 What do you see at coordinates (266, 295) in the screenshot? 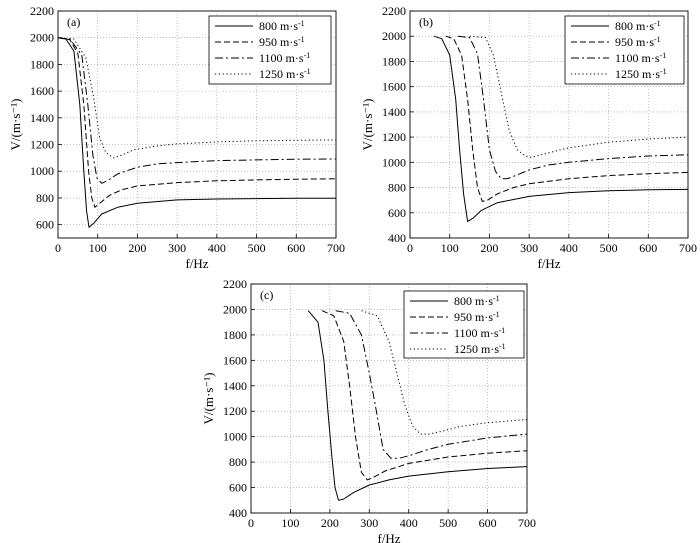
I see `panel-label: (c)` at bounding box center [266, 295].